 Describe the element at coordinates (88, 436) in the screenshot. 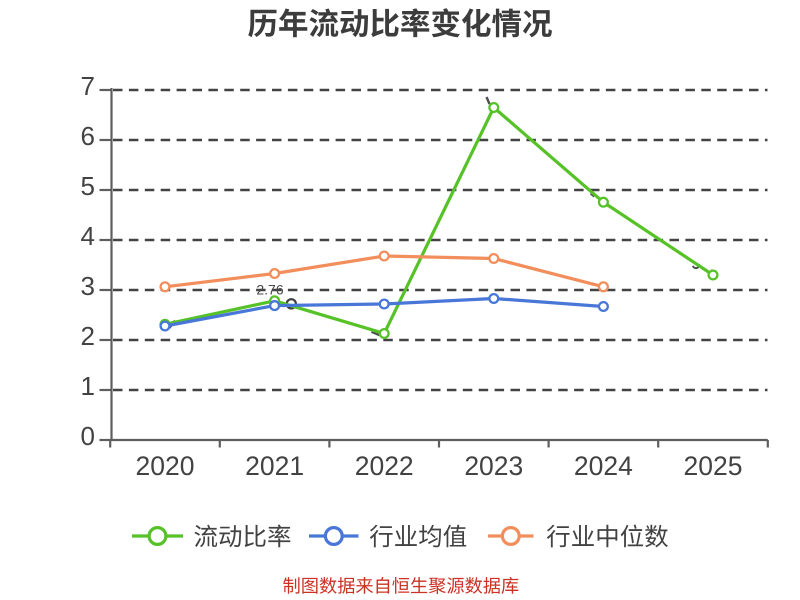

I see `svg-text: 0` at that location.